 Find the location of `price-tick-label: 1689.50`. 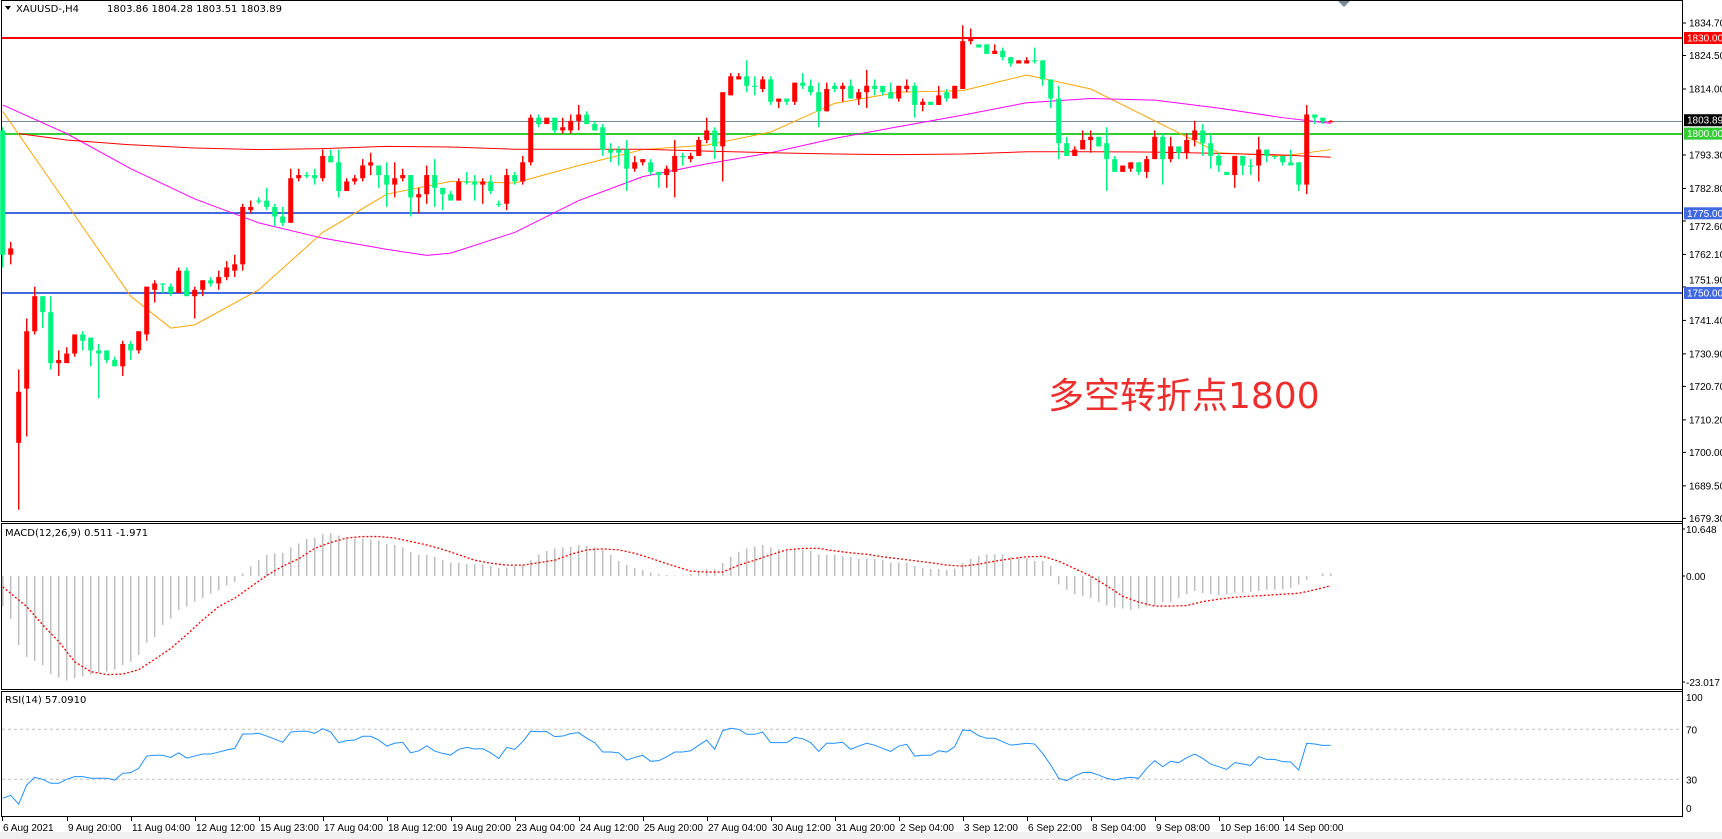

price-tick-label: 1689.50 is located at coordinates (1705, 486).